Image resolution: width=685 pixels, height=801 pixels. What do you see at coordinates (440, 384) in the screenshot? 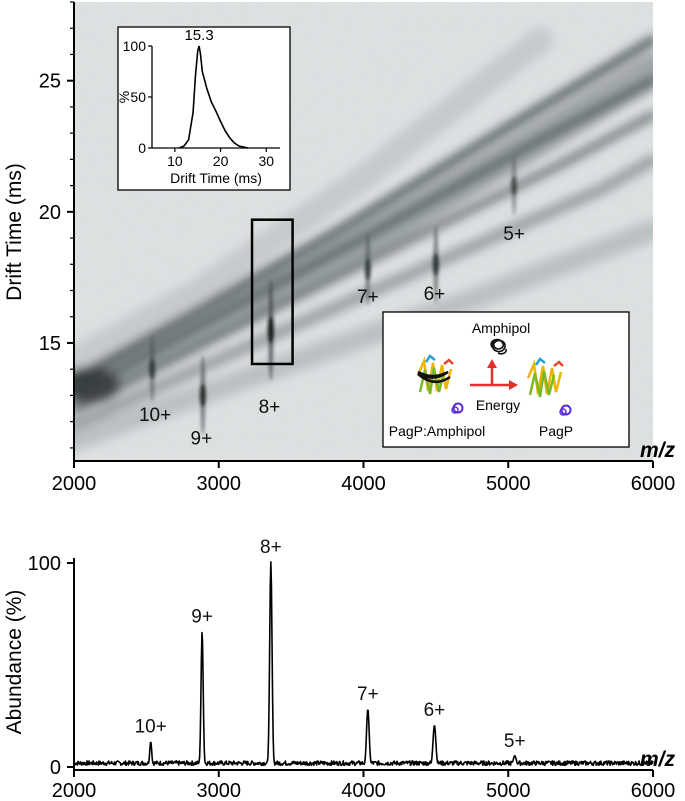
I see `pagp-amphipol-protein-icon` at bounding box center [440, 384].